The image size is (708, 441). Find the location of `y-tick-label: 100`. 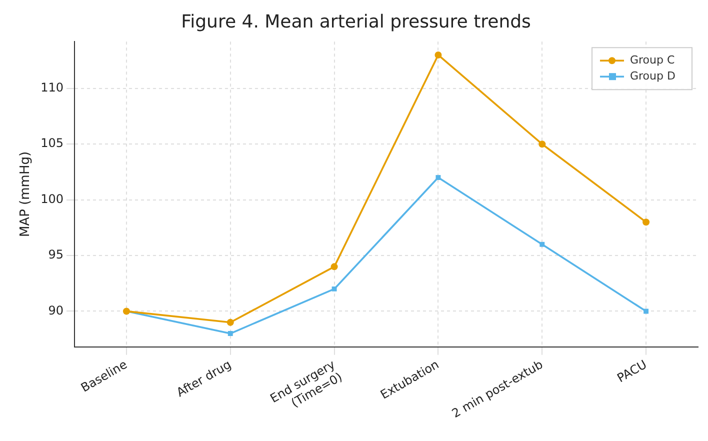

y-tick-label: 100 is located at coordinates (52, 199).